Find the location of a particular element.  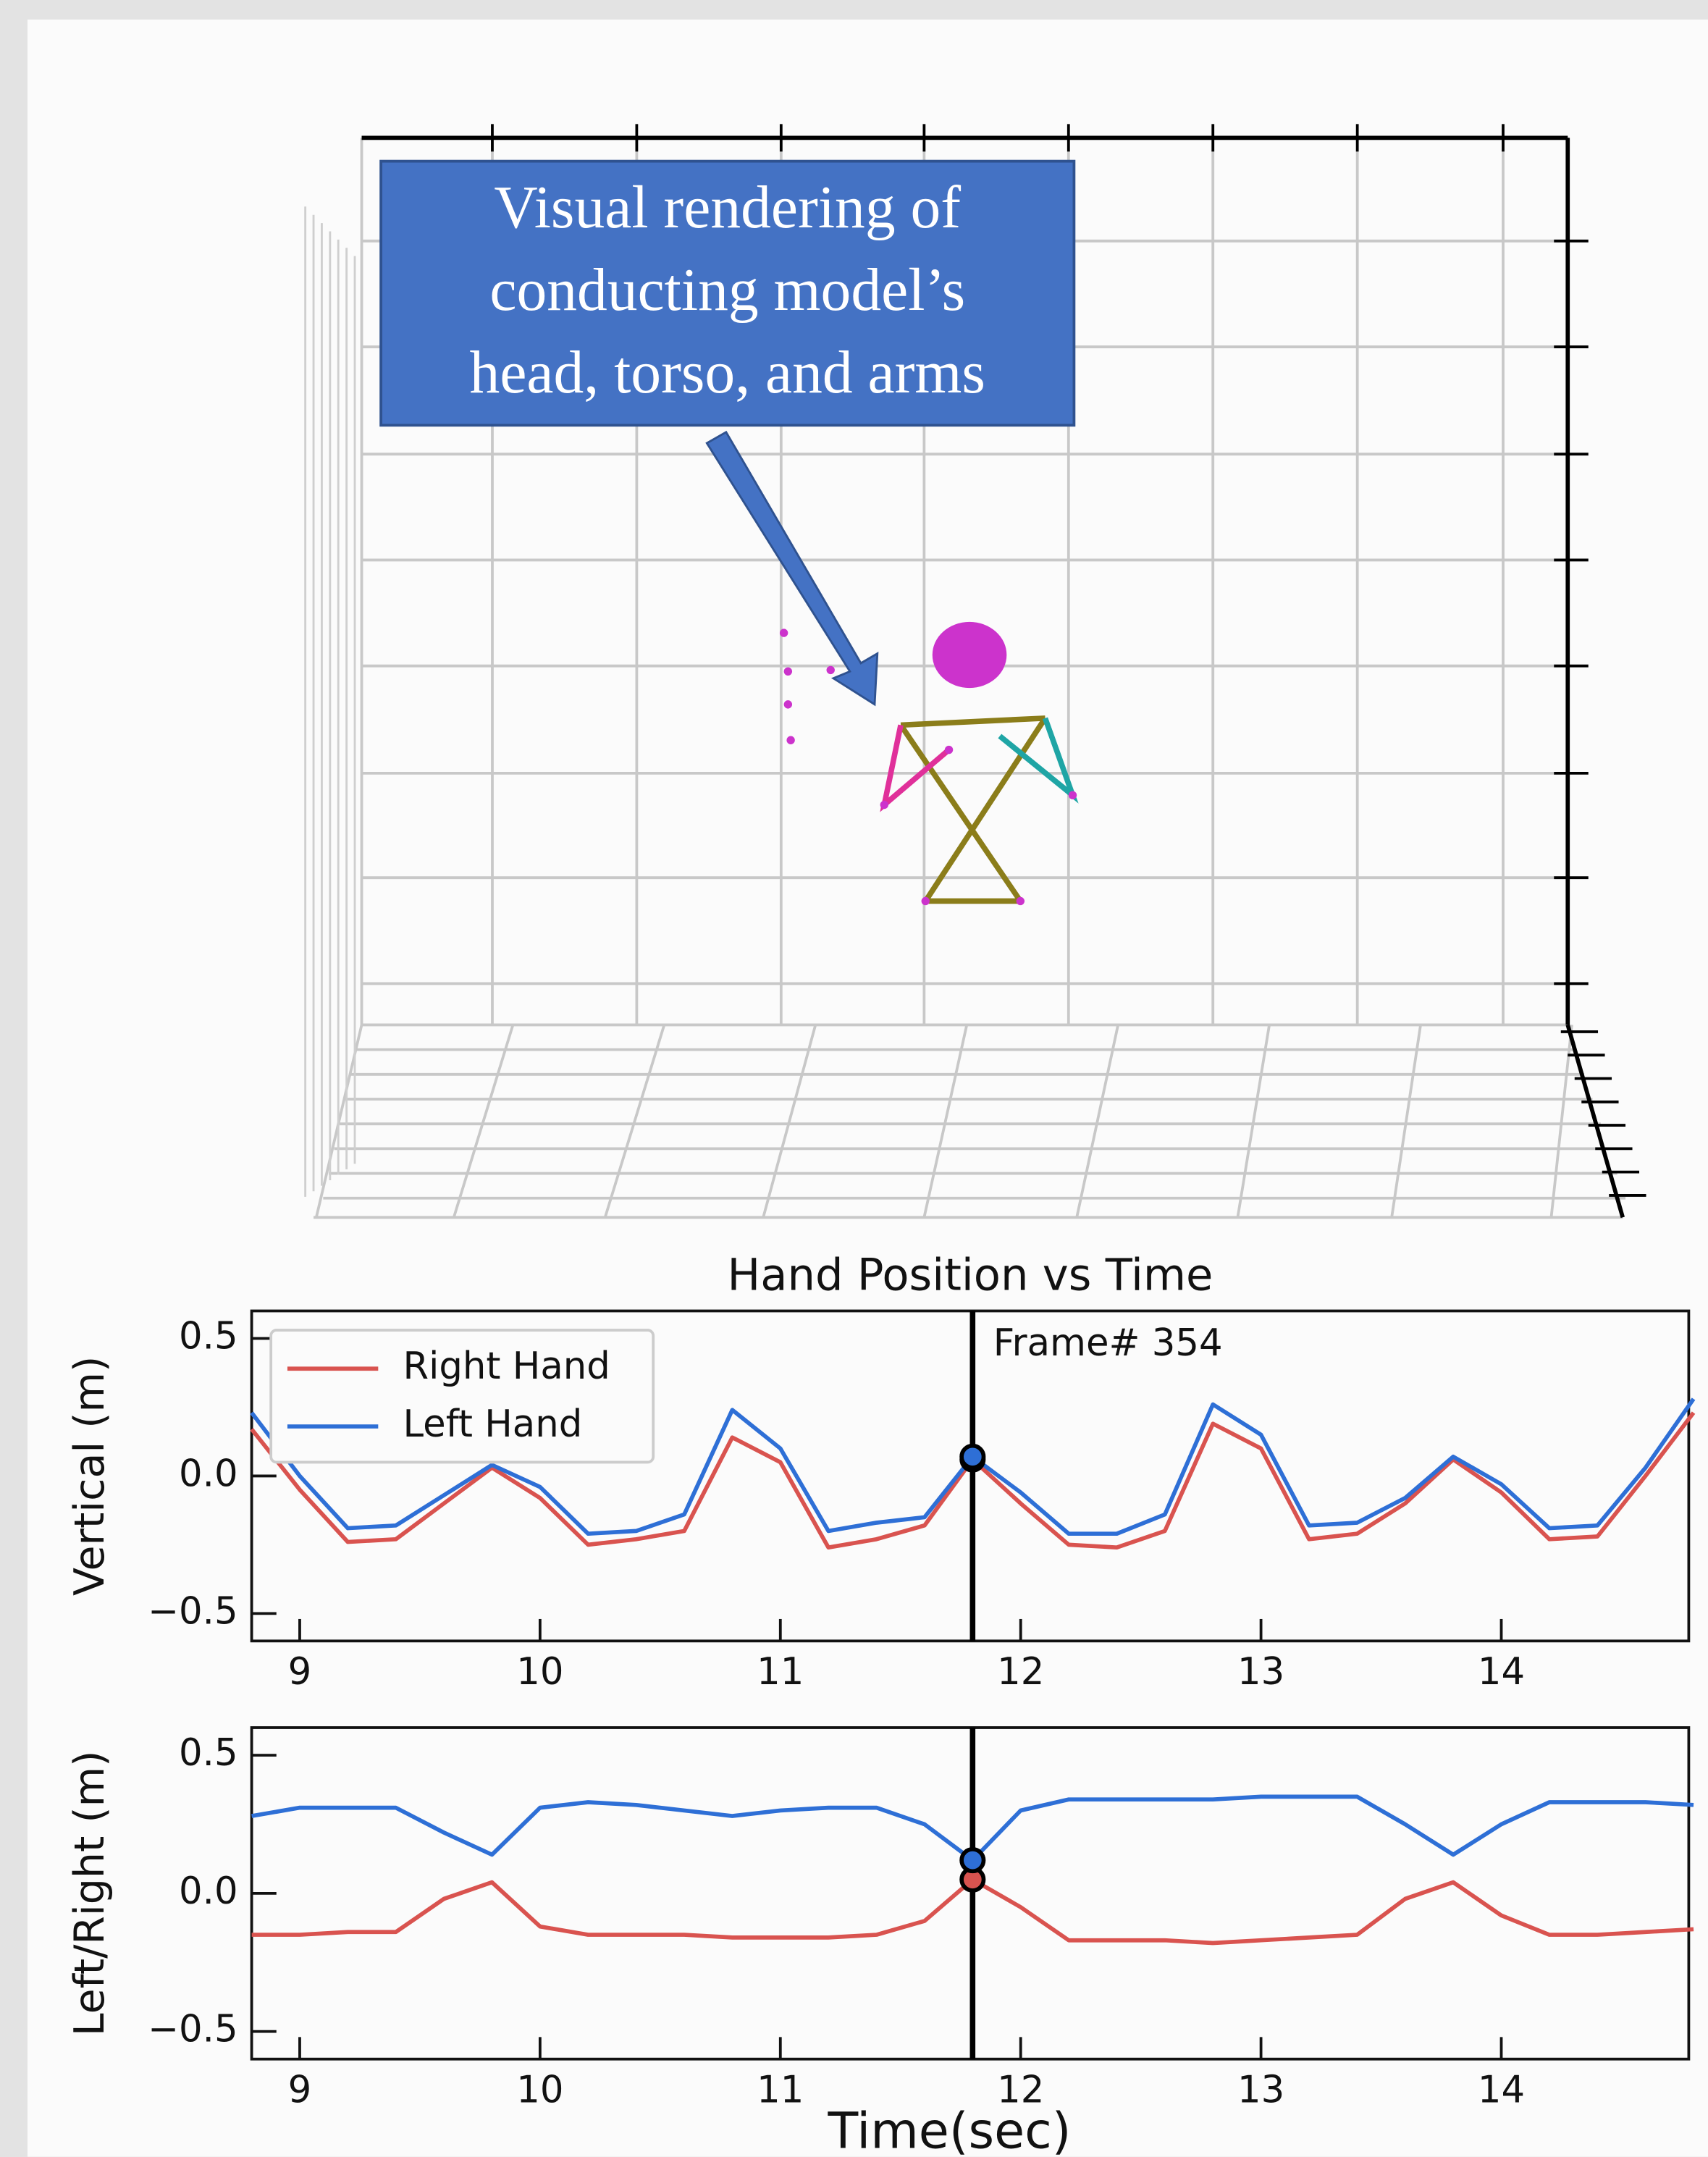

joints is located at coordinates (928, 767).